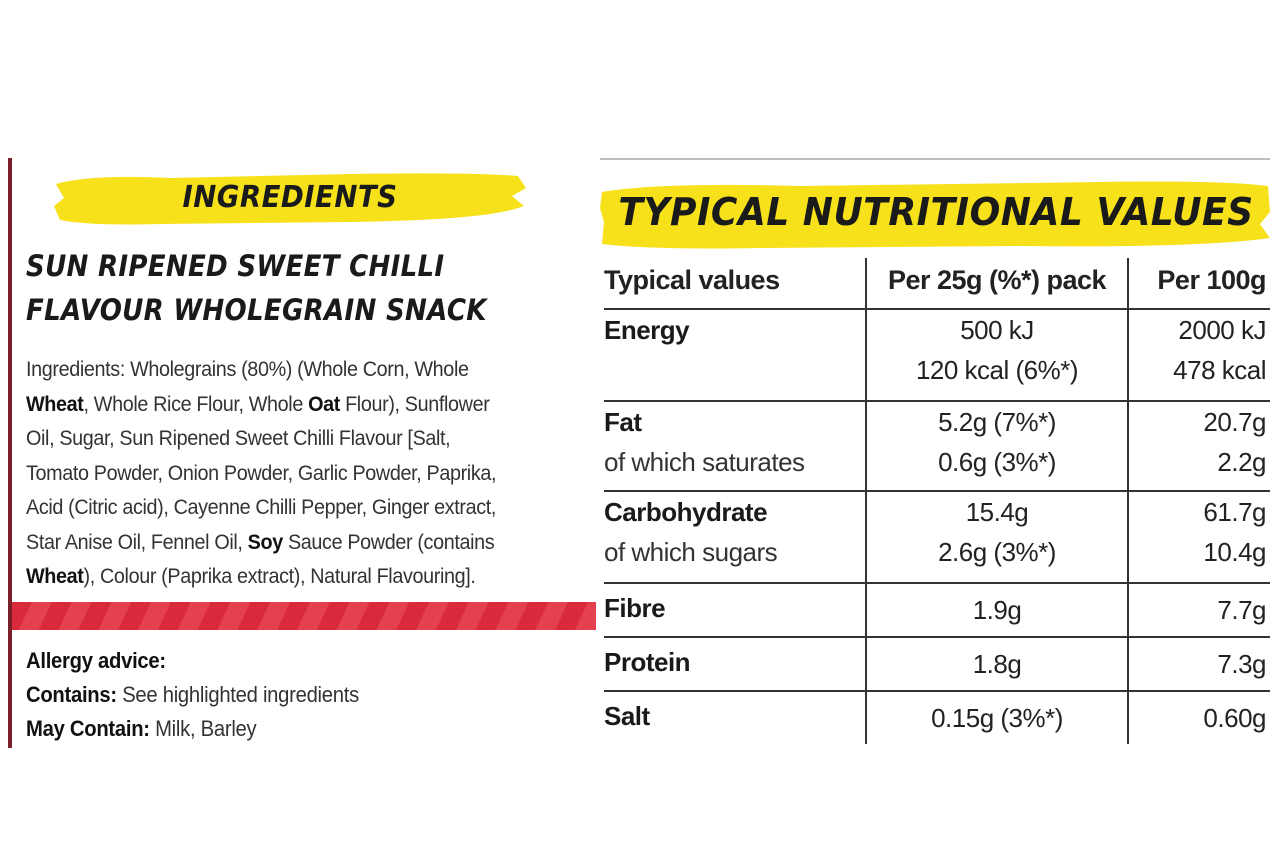 This screenshot has width=1280, height=853. I want to click on per-pack-cell: 1.8g, so click(996, 664).